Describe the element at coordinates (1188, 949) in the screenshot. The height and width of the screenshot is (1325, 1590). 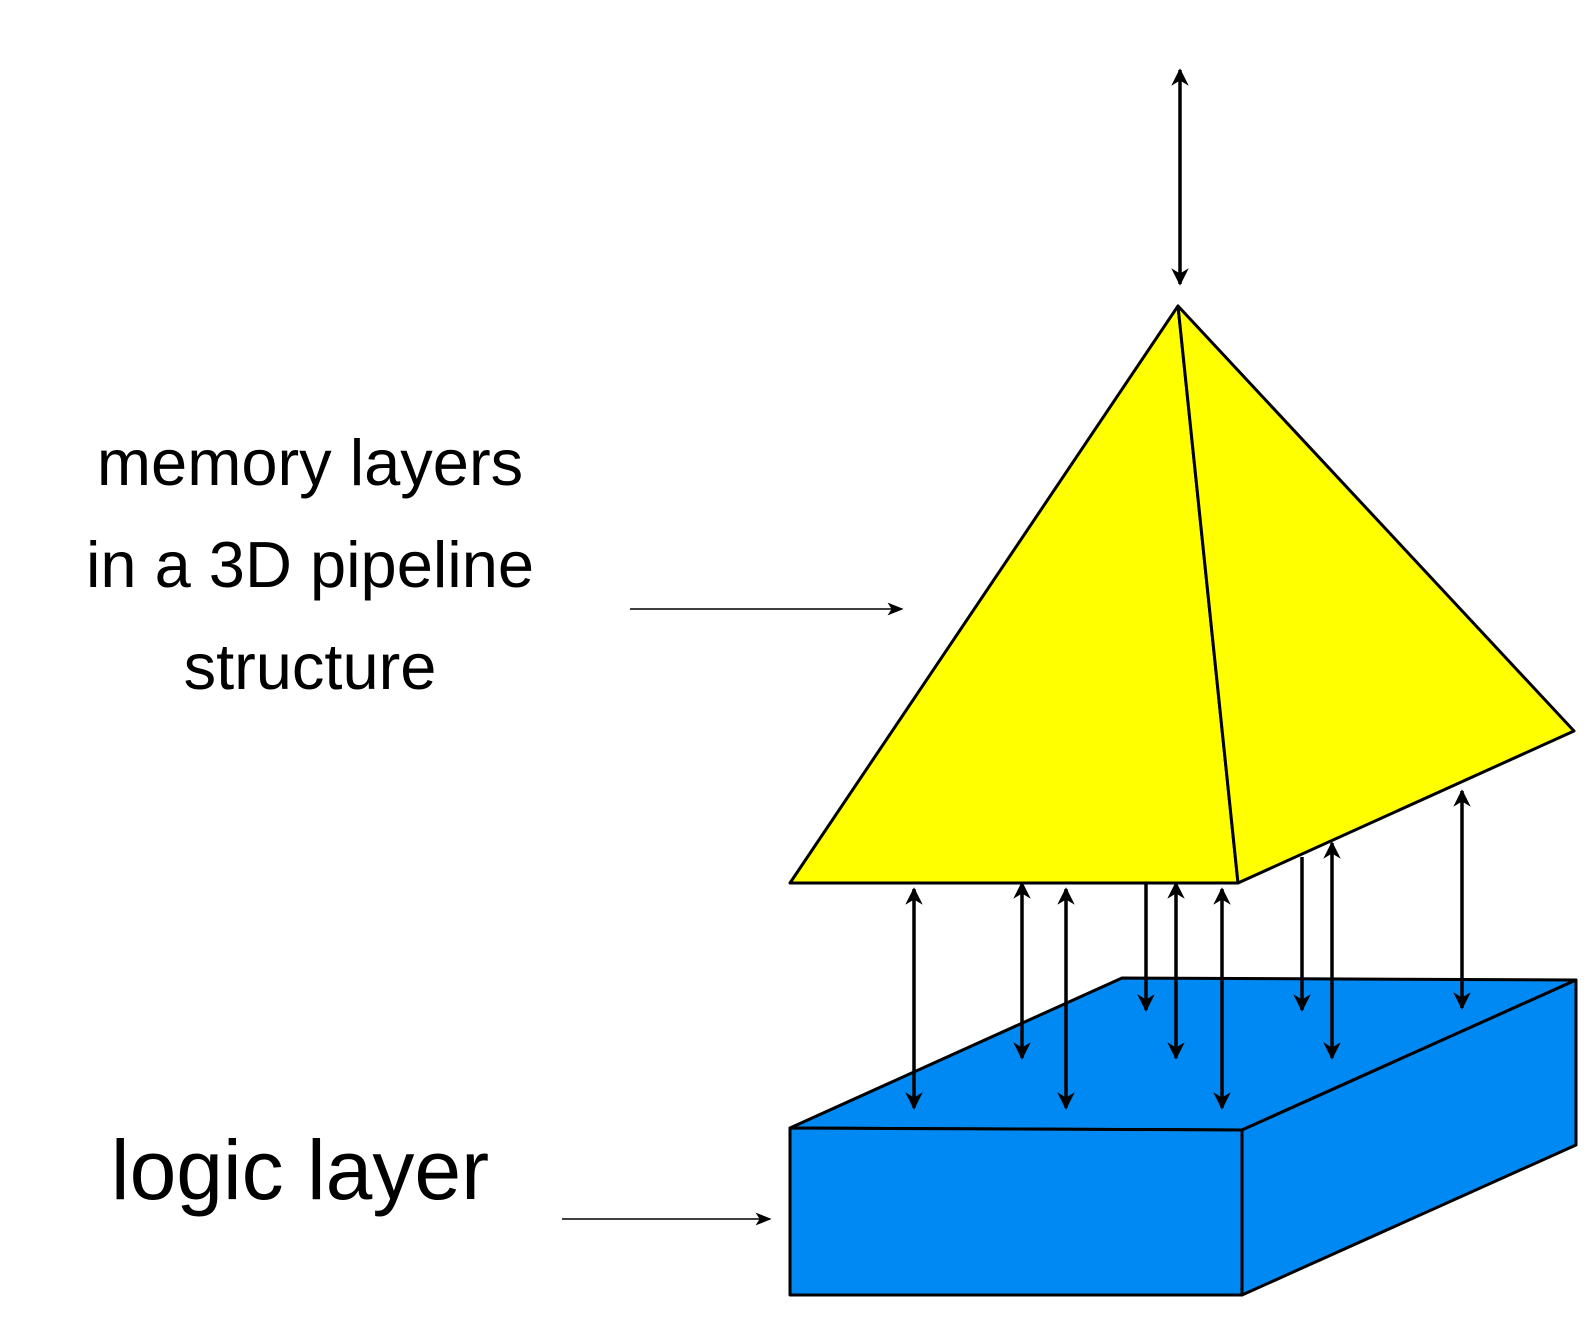
I see `interlayer-arrows` at that location.